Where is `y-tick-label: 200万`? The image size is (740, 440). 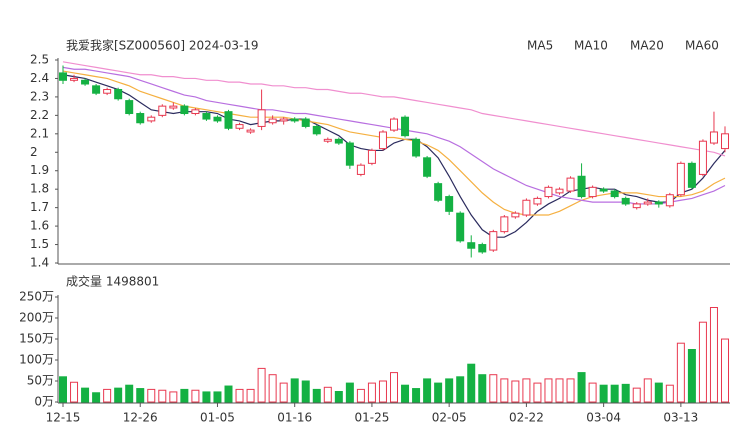
y-tick-label: 200万 is located at coordinates (36, 318).